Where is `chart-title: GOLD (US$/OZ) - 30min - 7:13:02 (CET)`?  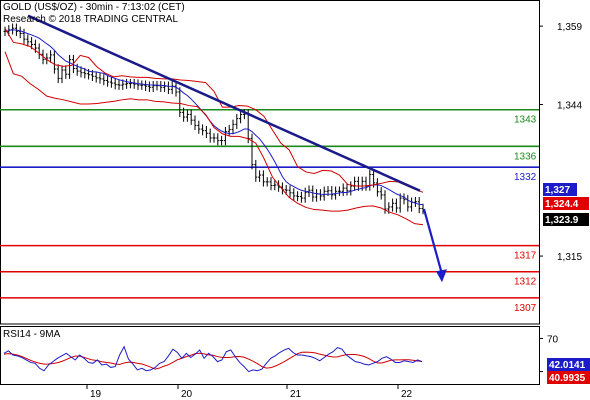
chart-title: GOLD (US$/OZ) - 30min - 7:13:02 (CET) is located at coordinates (94, 7).